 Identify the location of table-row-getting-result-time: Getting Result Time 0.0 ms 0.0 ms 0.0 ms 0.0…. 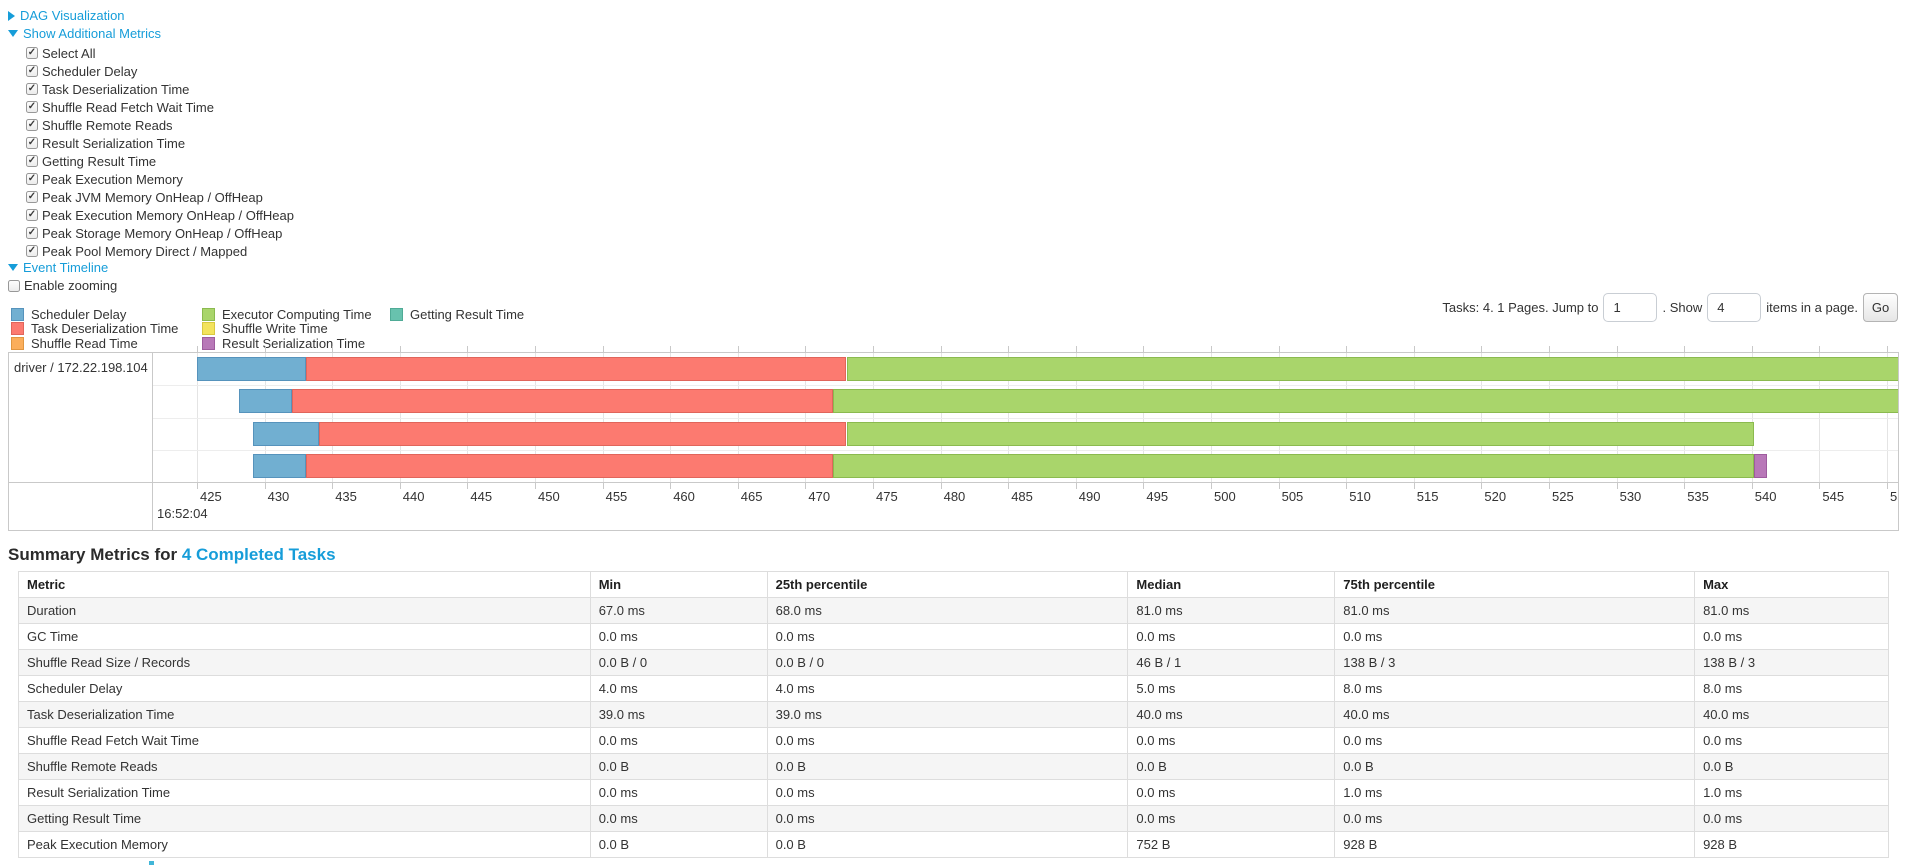
(953, 818).